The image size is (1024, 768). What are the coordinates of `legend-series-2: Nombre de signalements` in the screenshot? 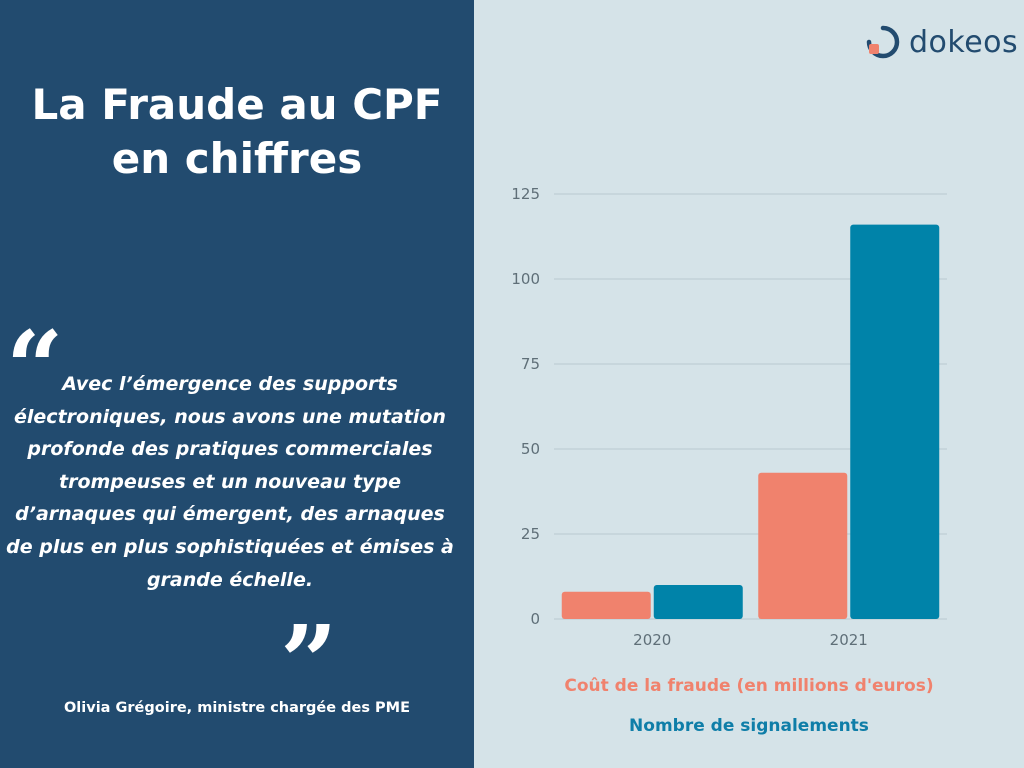 It's located at (749, 726).